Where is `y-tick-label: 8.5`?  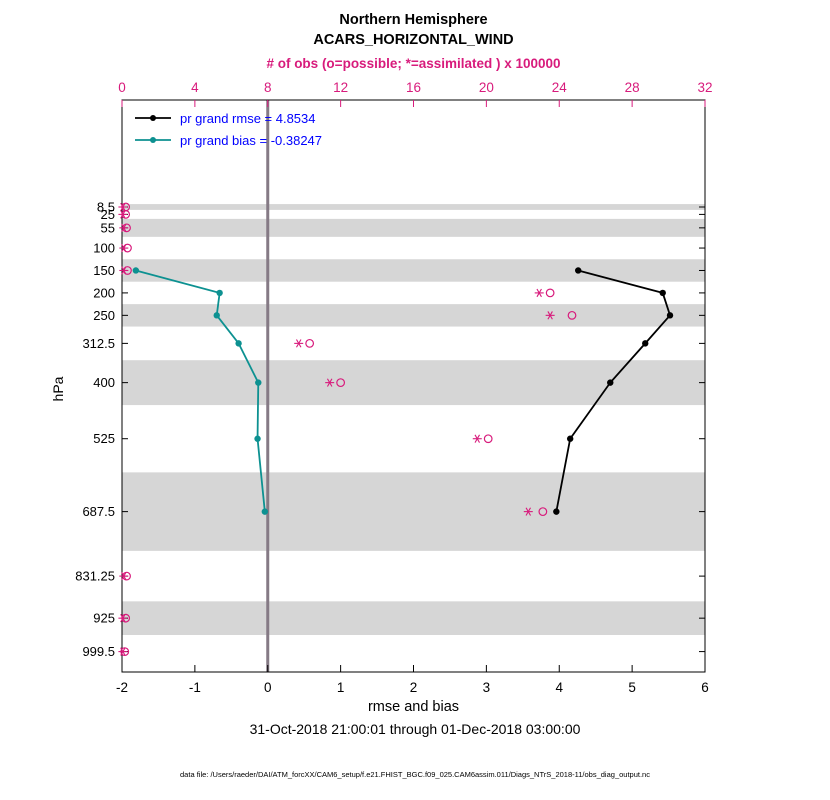 y-tick-label: 8.5 is located at coordinates (106, 206).